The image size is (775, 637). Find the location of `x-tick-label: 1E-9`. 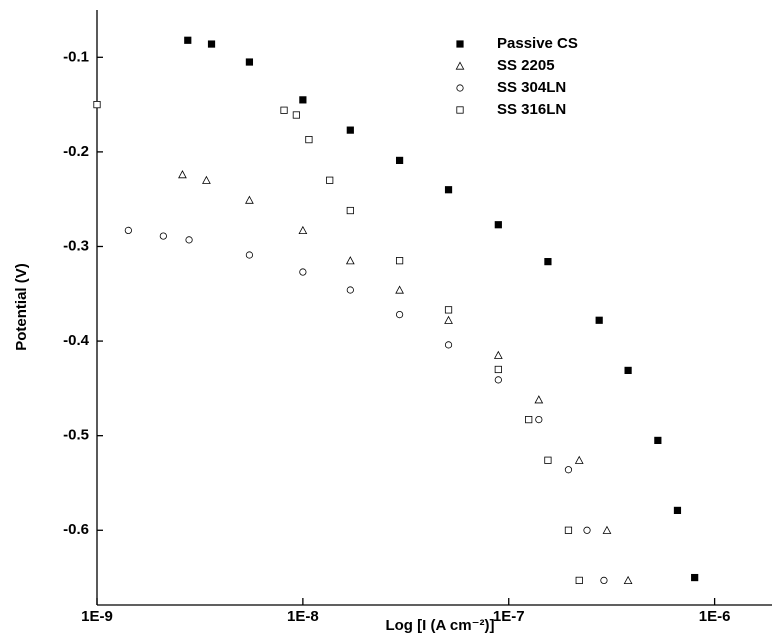

x-tick-label: 1E-9 is located at coordinates (97, 616).